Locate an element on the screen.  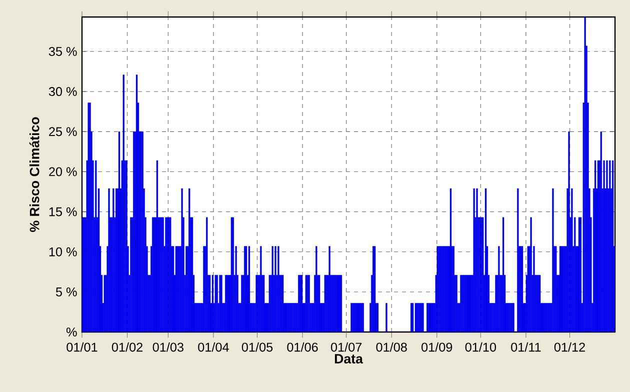
x-tick-label: 01/03 is located at coordinates (168, 347).